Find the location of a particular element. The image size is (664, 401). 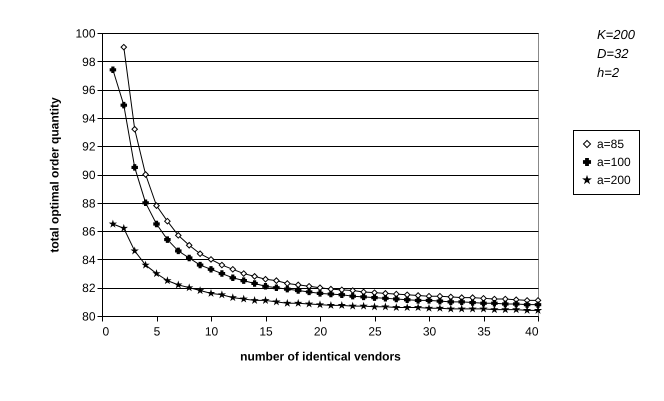

y-tick-label: 84 is located at coordinates (89, 259).